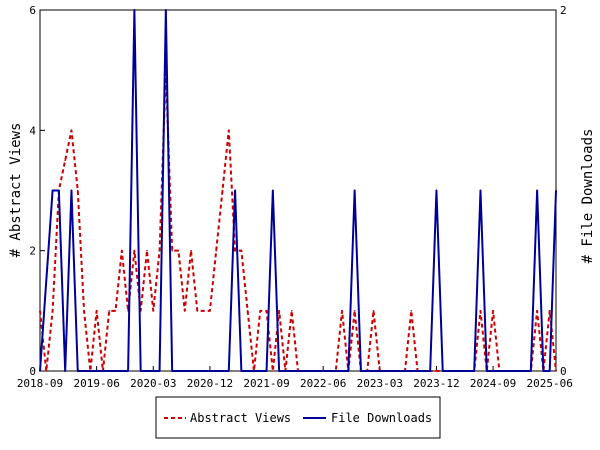  What do you see at coordinates (40, 383) in the screenshot?
I see `x-tick-label: 2018-09` at bounding box center [40, 383].